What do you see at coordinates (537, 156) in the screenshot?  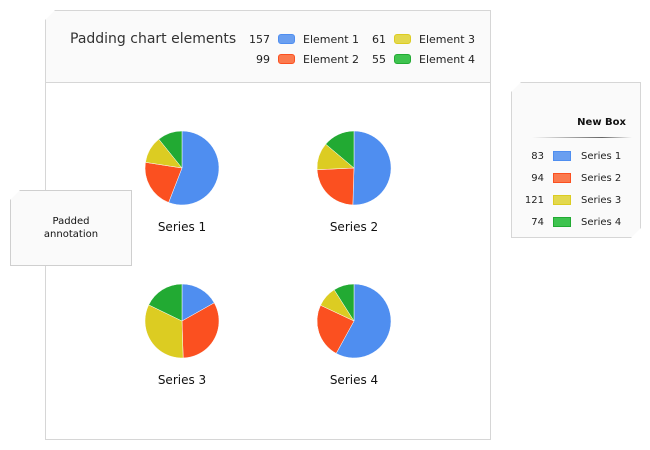 I see `new-box-value: 83` at bounding box center [537, 156].